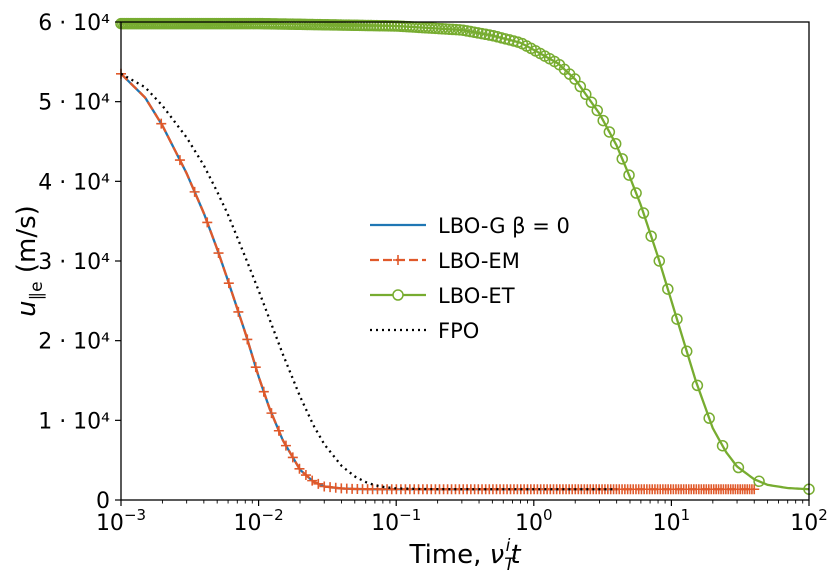  Describe the element at coordinates (74, 23) in the screenshot. I see `y-tick-label: 6 · 10⁴` at that location.